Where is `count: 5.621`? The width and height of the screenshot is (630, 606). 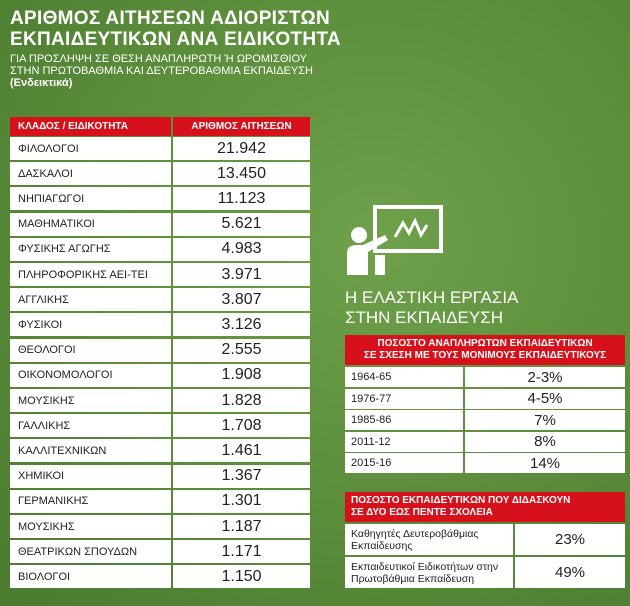
count: 5.621 is located at coordinates (241, 224).